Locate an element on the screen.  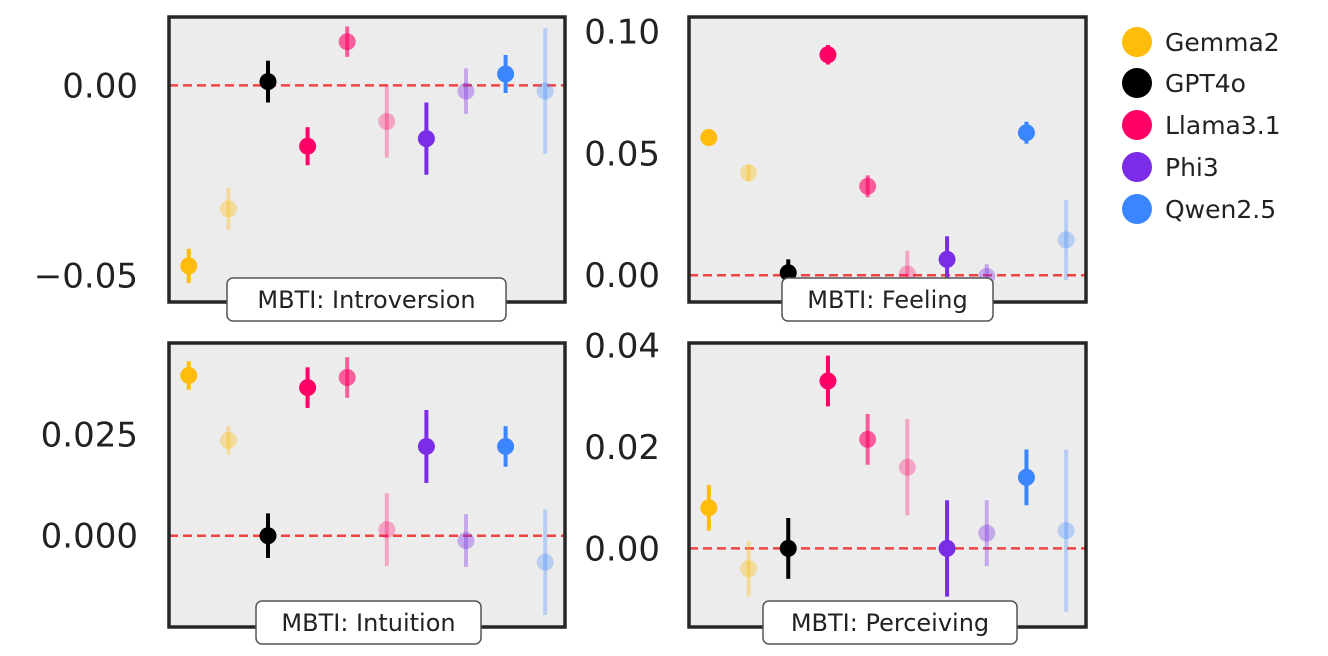
y-tick-label-perceiving: 0.04 is located at coordinates (622, 347).